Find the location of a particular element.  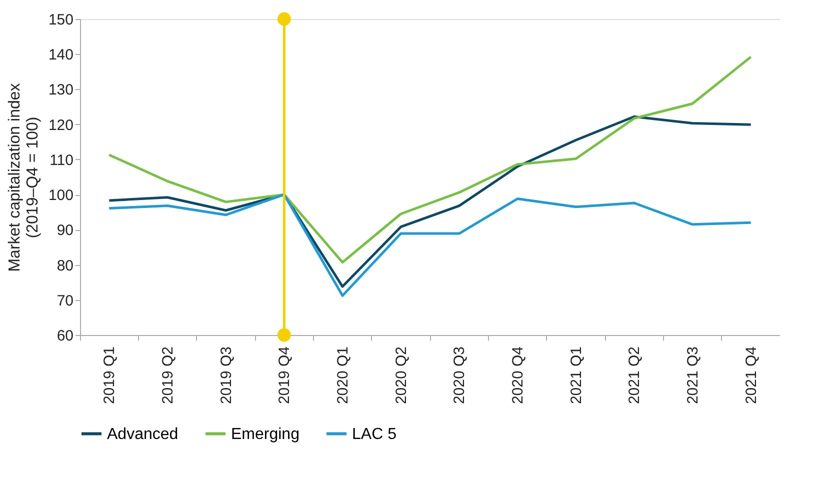

x-tick-label: 2019 Q1 is located at coordinates (109, 375).